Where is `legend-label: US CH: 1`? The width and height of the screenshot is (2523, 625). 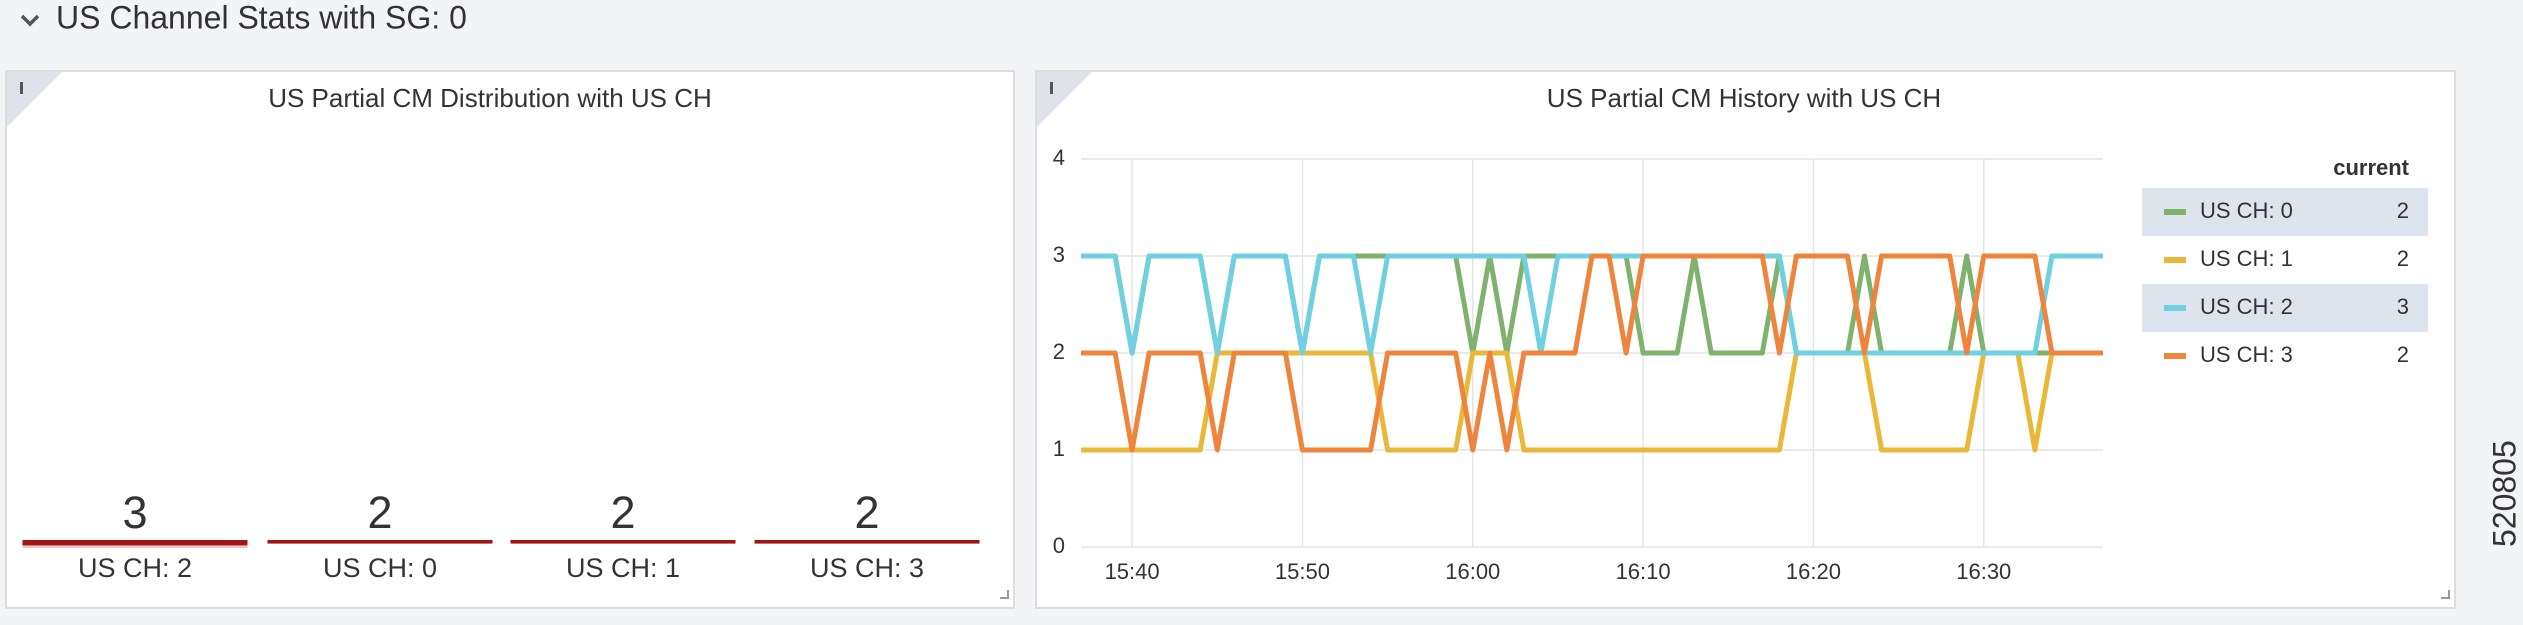
legend-label: US CH: 1 is located at coordinates (2246, 258).